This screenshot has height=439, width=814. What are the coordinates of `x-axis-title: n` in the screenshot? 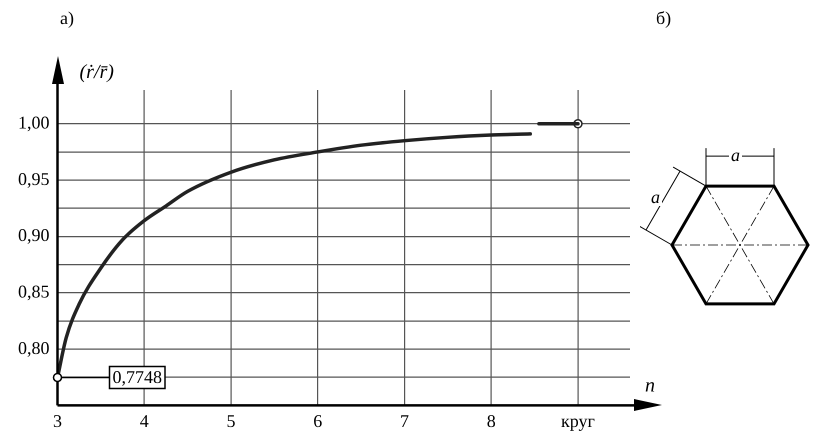 It's located at (650, 385).